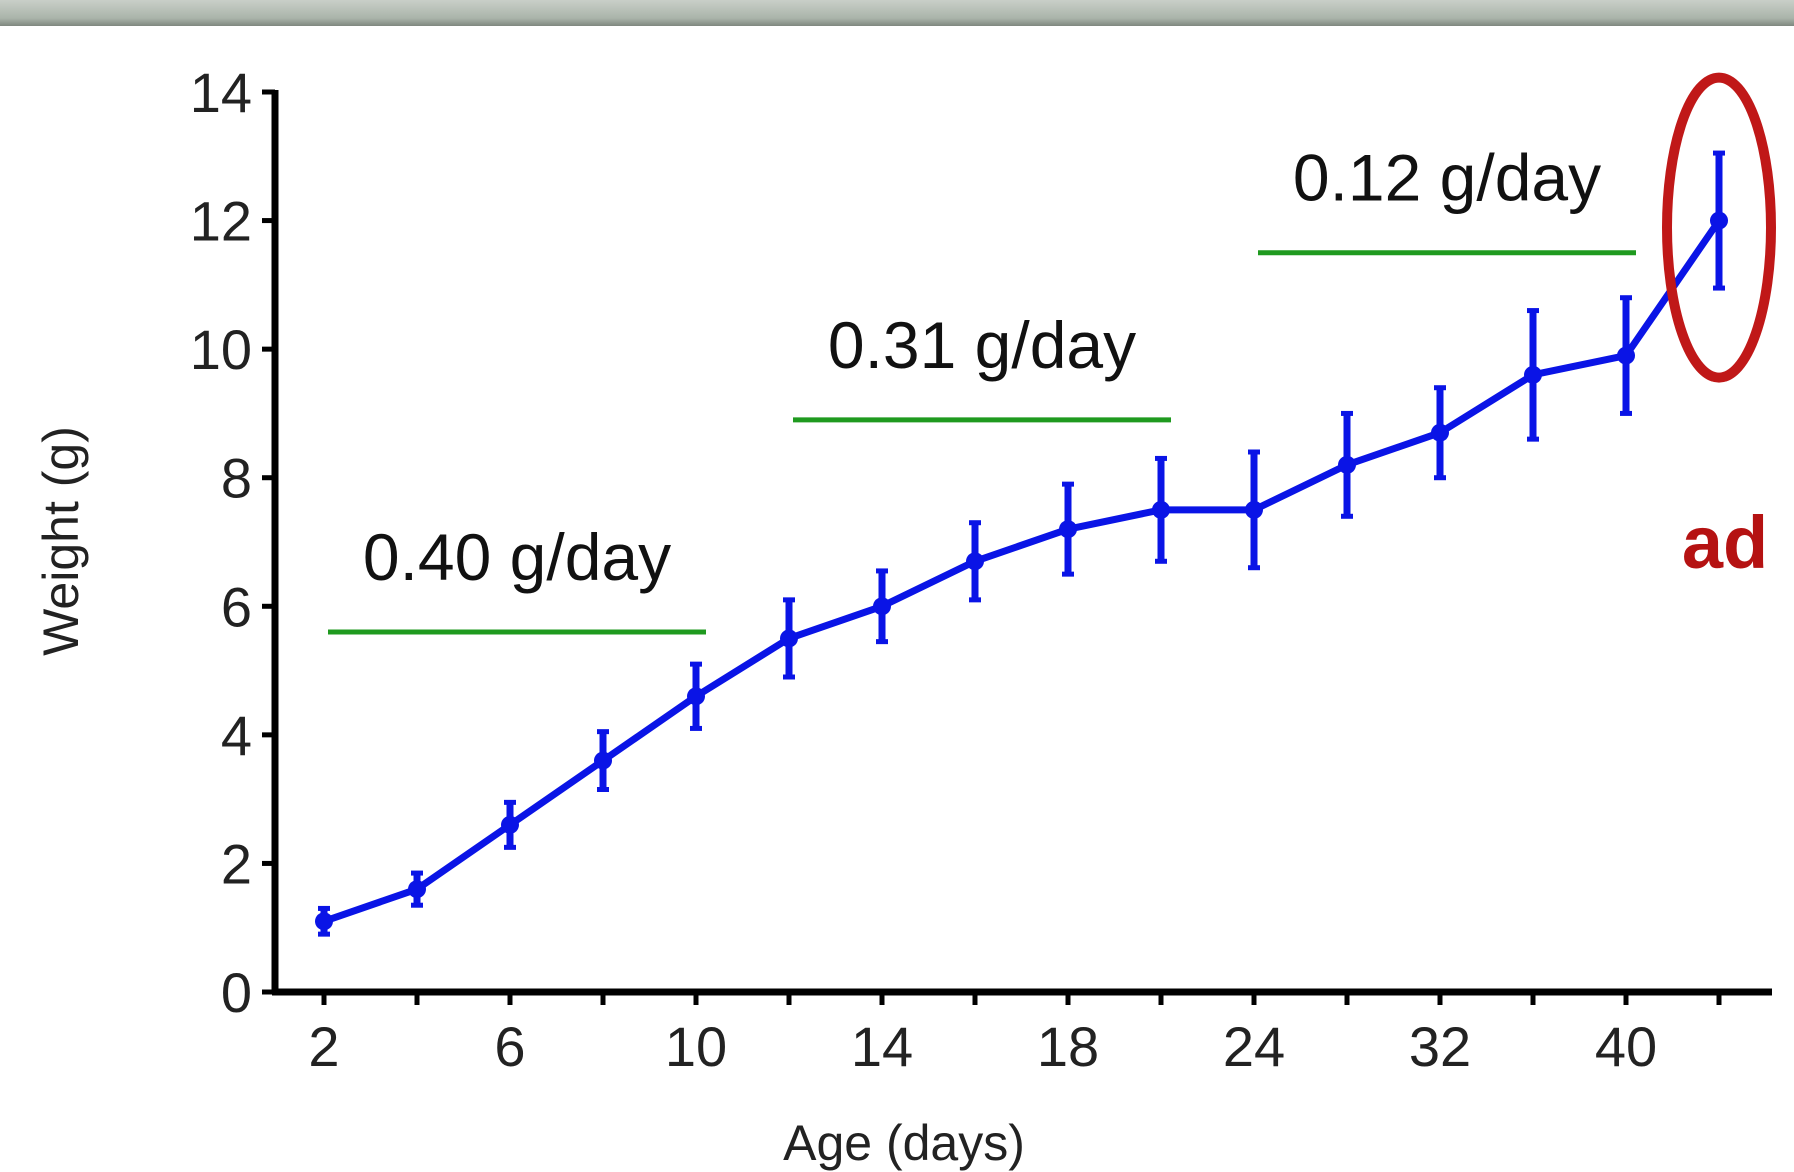  I want to click on highlight-label: ad, so click(1725, 542).